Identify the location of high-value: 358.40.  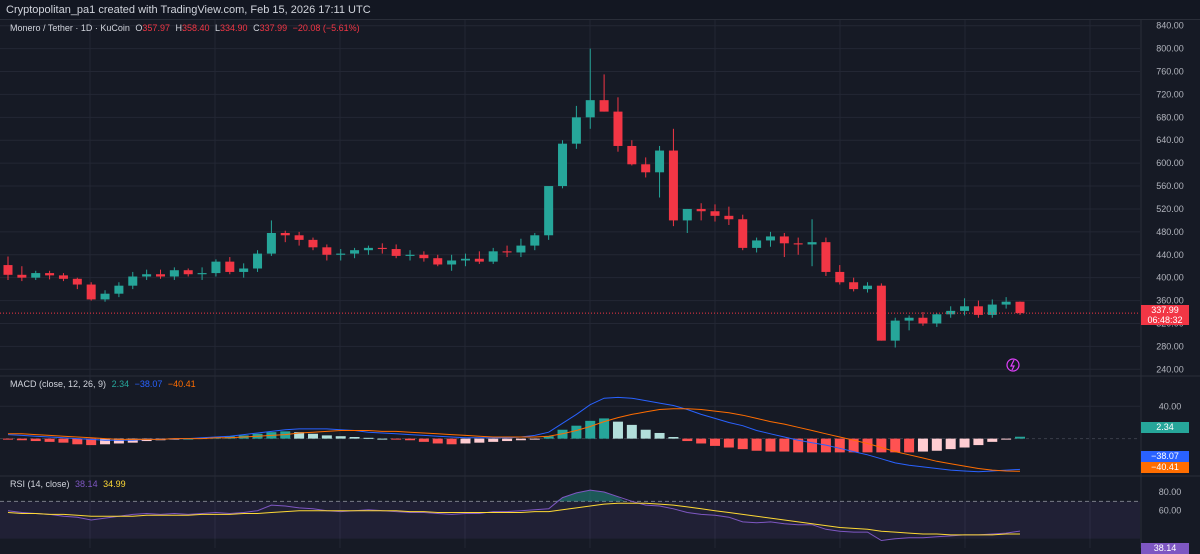
(195, 28).